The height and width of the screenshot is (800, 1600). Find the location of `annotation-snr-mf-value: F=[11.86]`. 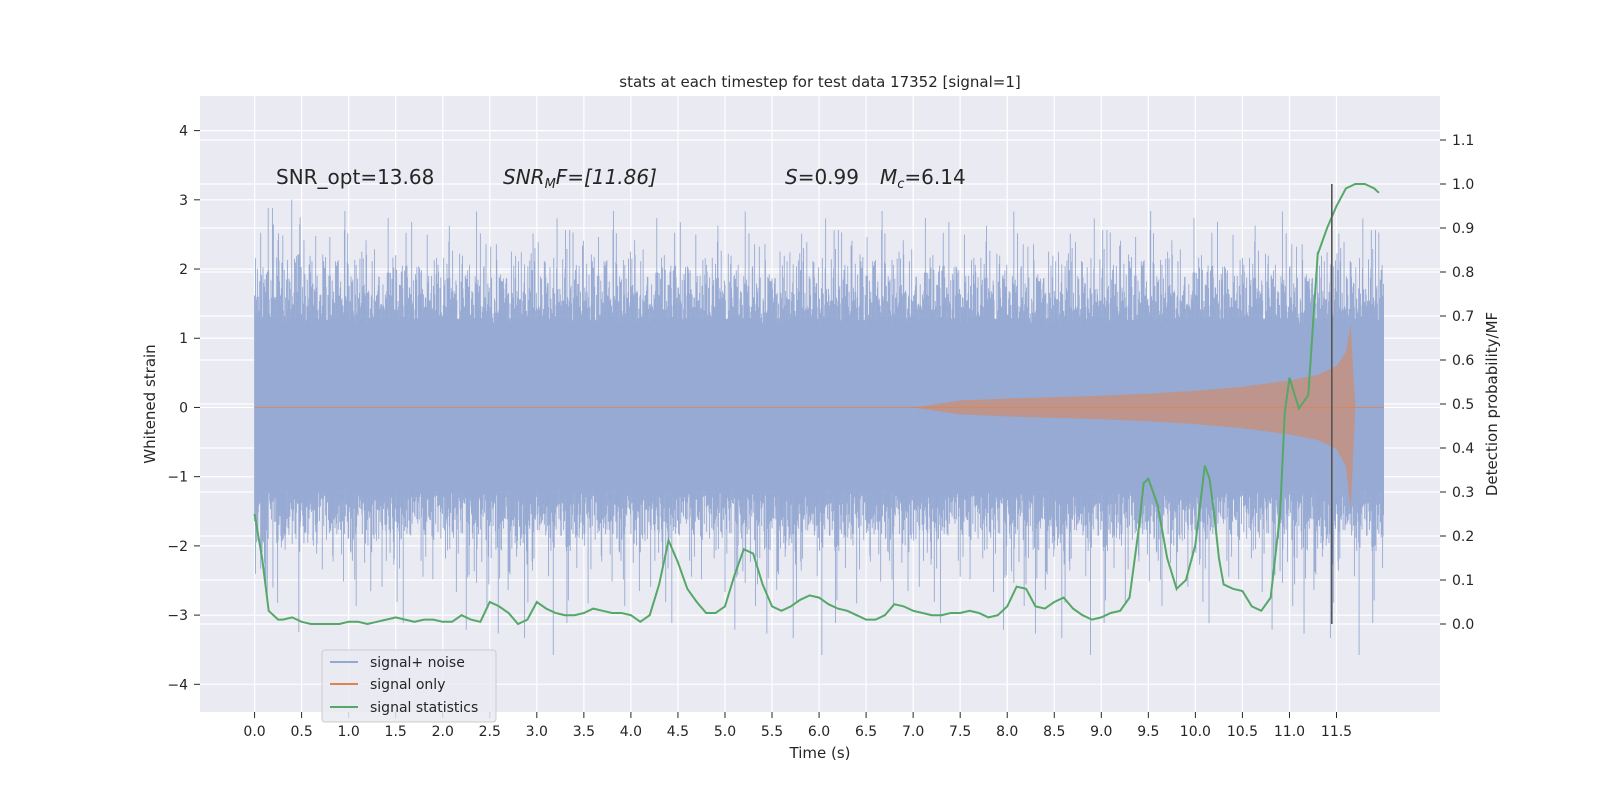

annotation-snr-mf-value: F=[11.86] is located at coordinates (606, 177).